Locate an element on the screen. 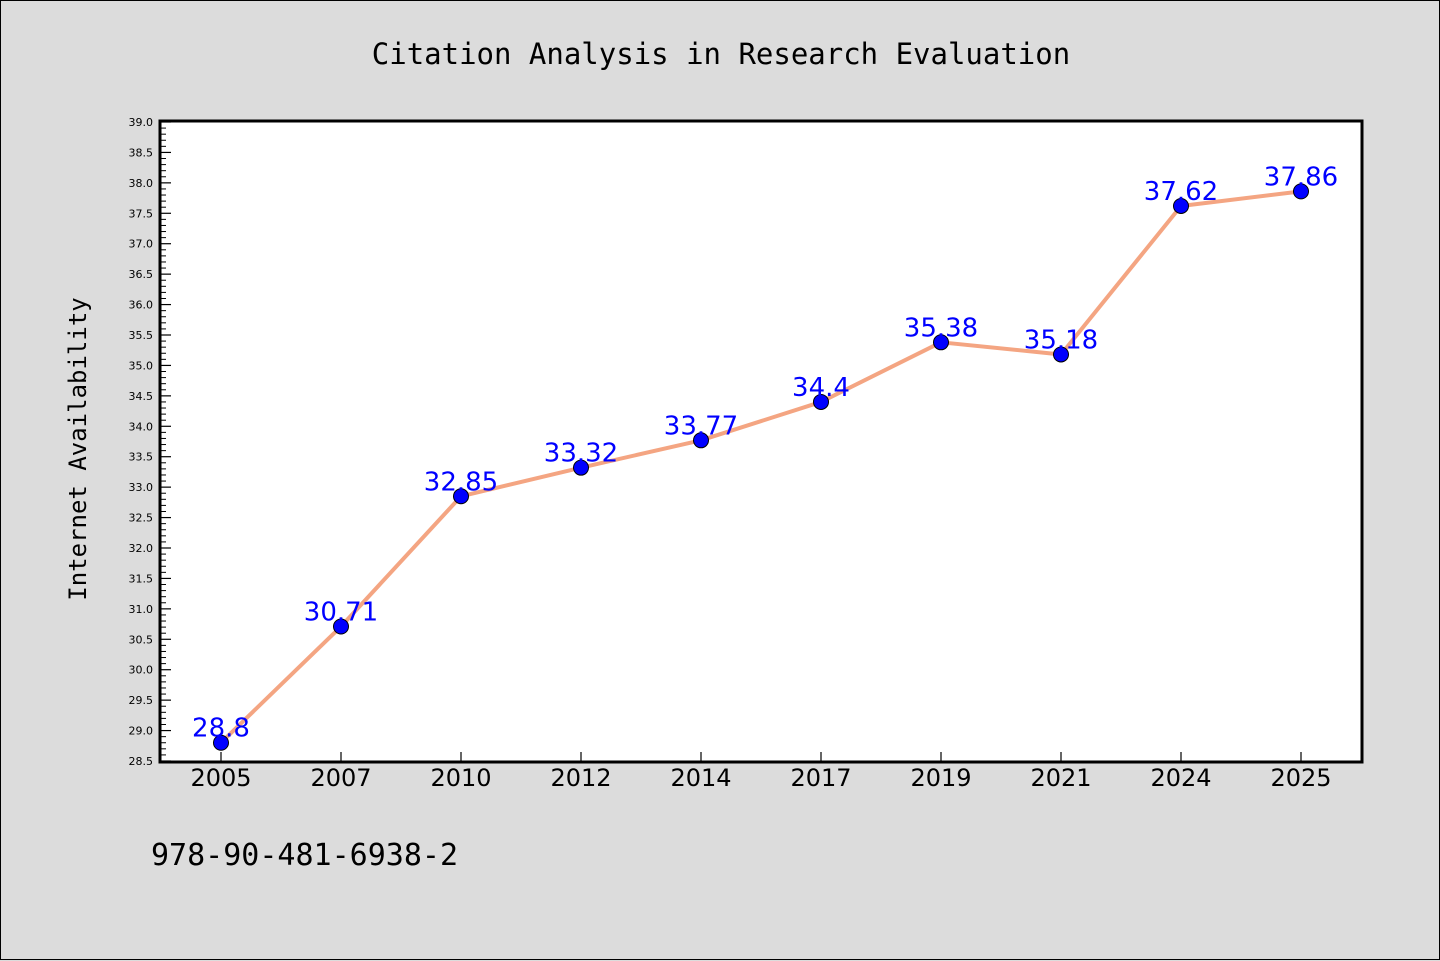 Image resolution: width=1440 pixels, height=961 pixels. x-axis: 2005 2007 2010 2012 2014 2017 2019 2021 2024 2025 is located at coordinates (761, 772).